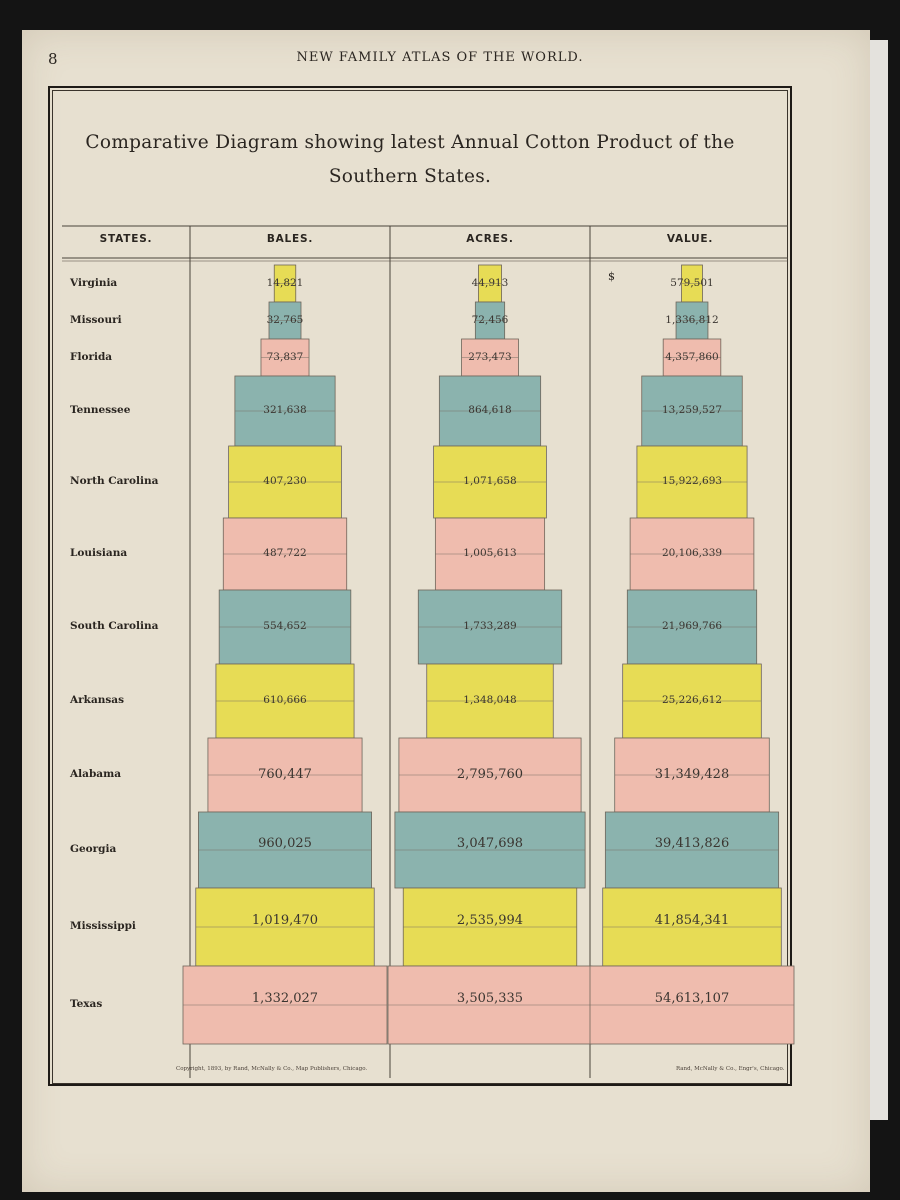  I want to click on acres-value-label: 3,505,335, so click(490, 998).